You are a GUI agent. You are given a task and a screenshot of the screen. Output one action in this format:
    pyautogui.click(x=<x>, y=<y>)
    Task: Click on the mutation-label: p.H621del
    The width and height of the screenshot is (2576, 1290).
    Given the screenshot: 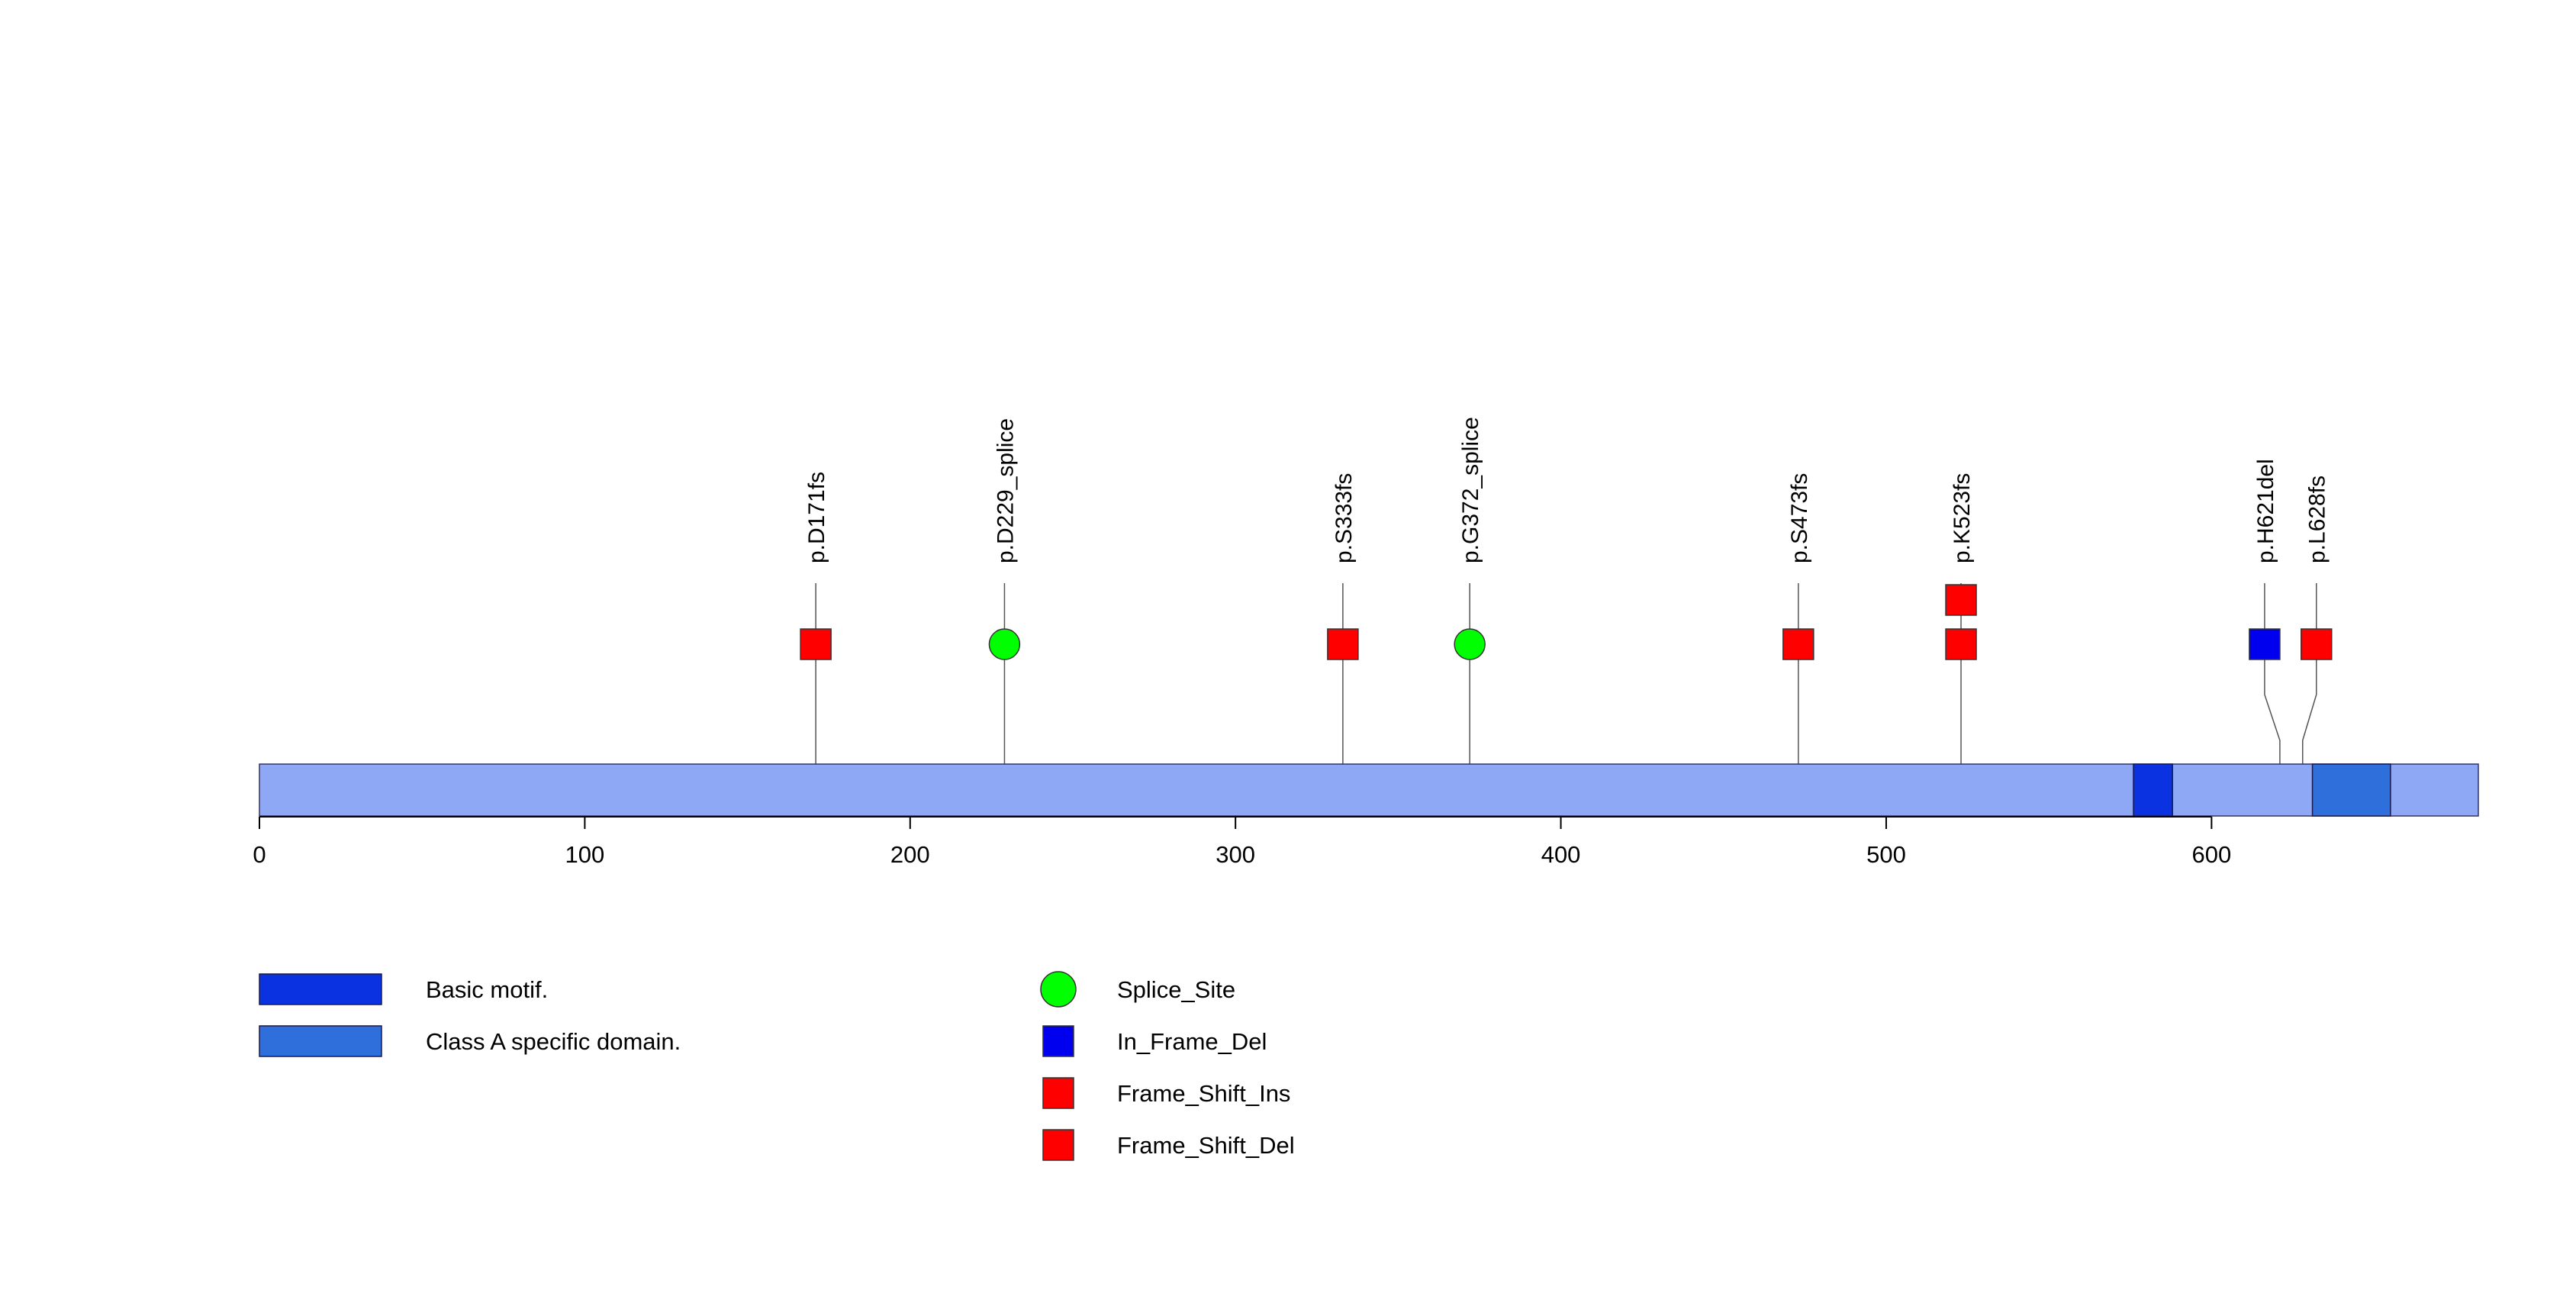 What is the action you would take?
    pyautogui.click(x=2265, y=511)
    